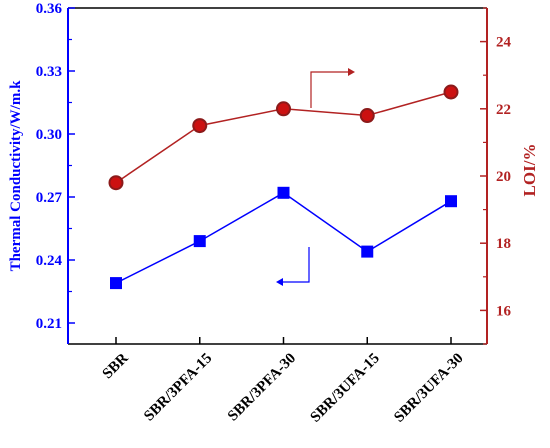 The height and width of the screenshot is (448, 550). Describe the element at coordinates (55, 166) in the screenshot. I see `left-axis-ticks: 0.21 0.24 0.27 0.30 0.33 0.36` at that location.